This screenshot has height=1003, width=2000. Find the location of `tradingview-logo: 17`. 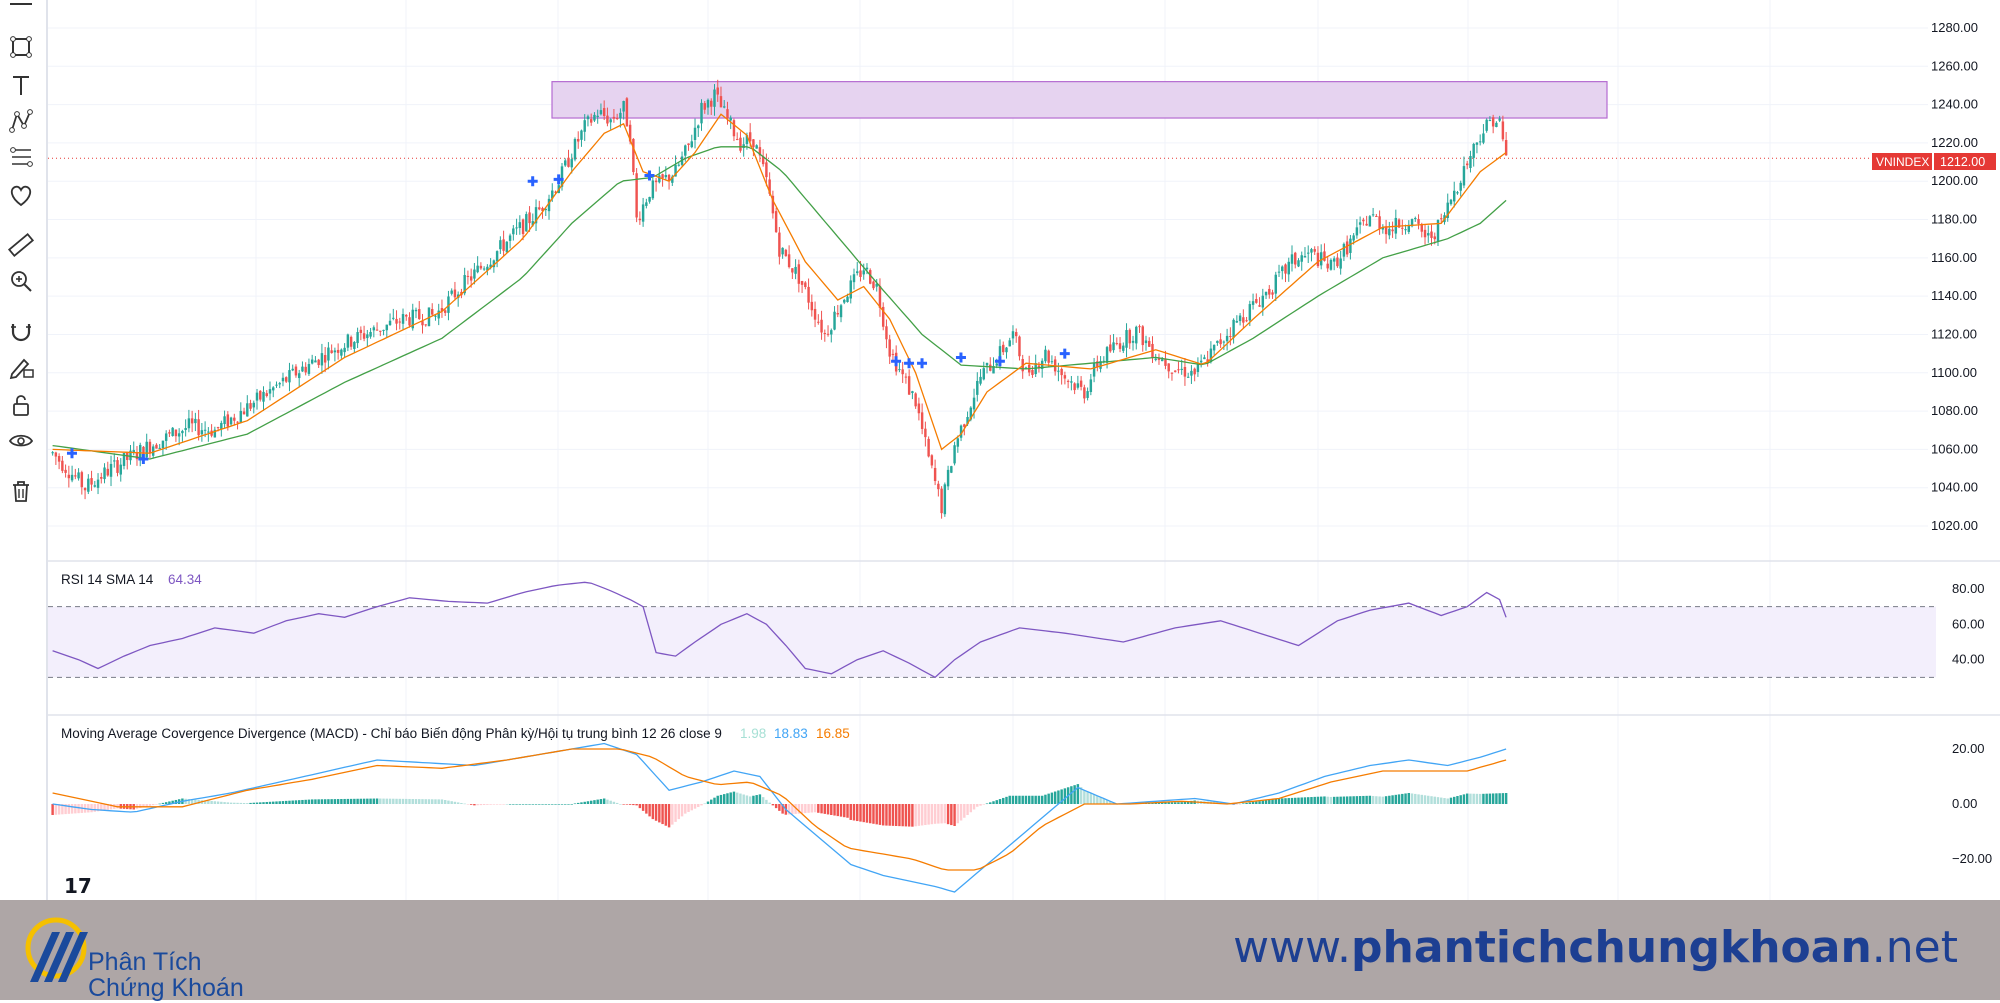

tradingview-logo: 17 is located at coordinates (78, 886).